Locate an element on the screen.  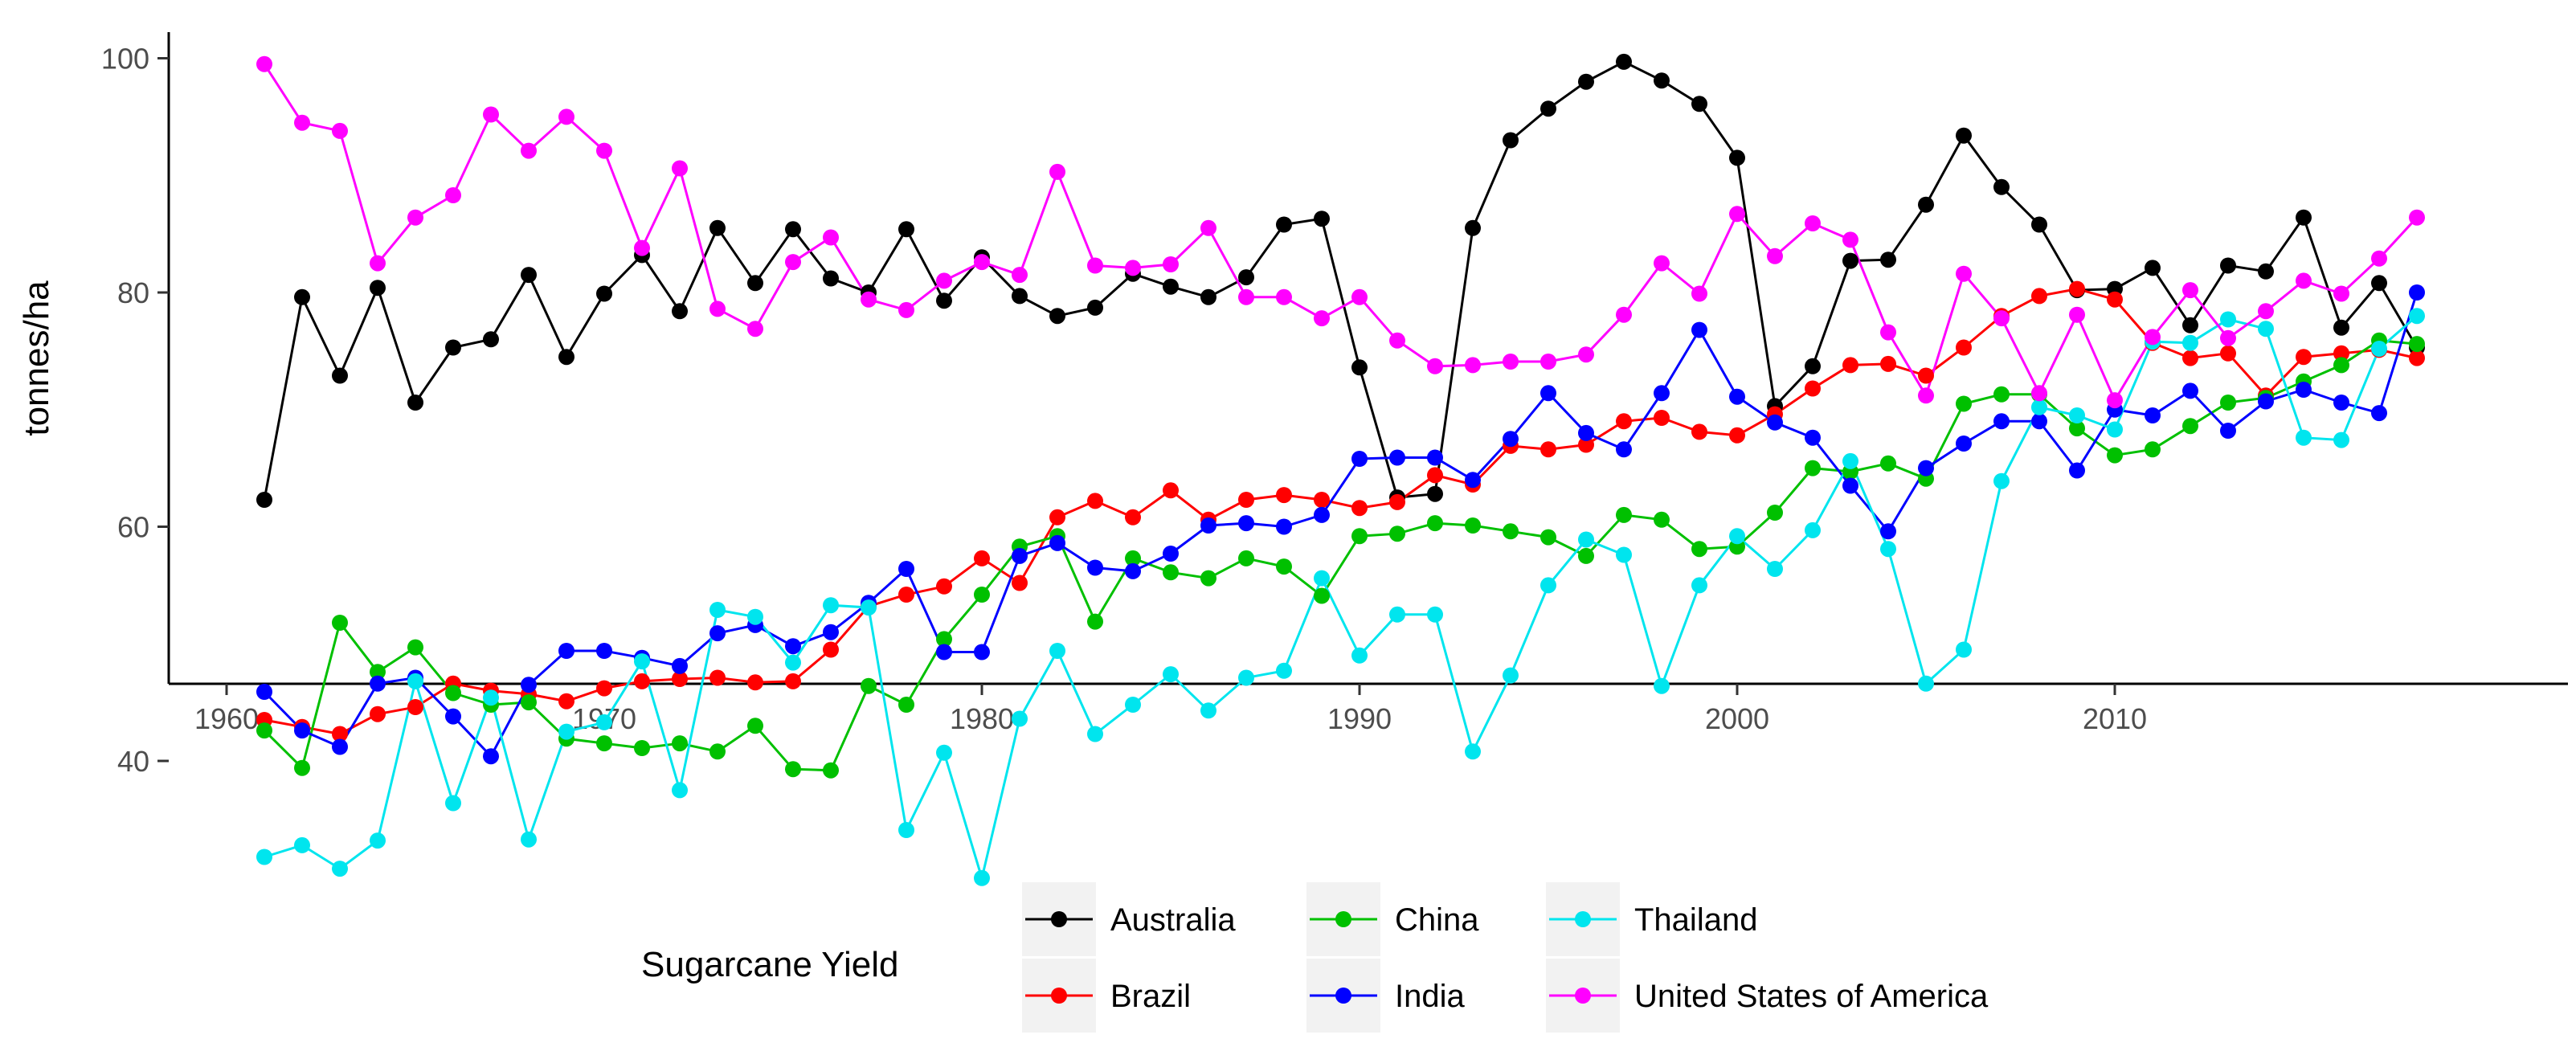
y-tick-label: 100 is located at coordinates (125, 59).